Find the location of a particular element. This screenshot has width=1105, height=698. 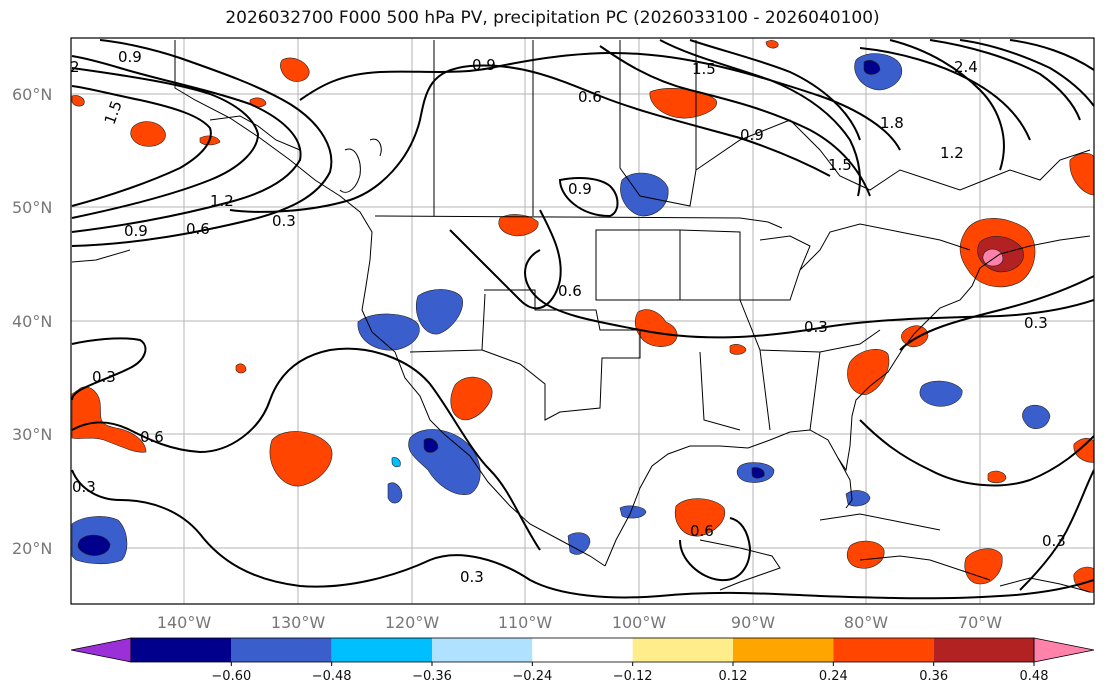

lon-label: 80°W is located at coordinates (866, 622).